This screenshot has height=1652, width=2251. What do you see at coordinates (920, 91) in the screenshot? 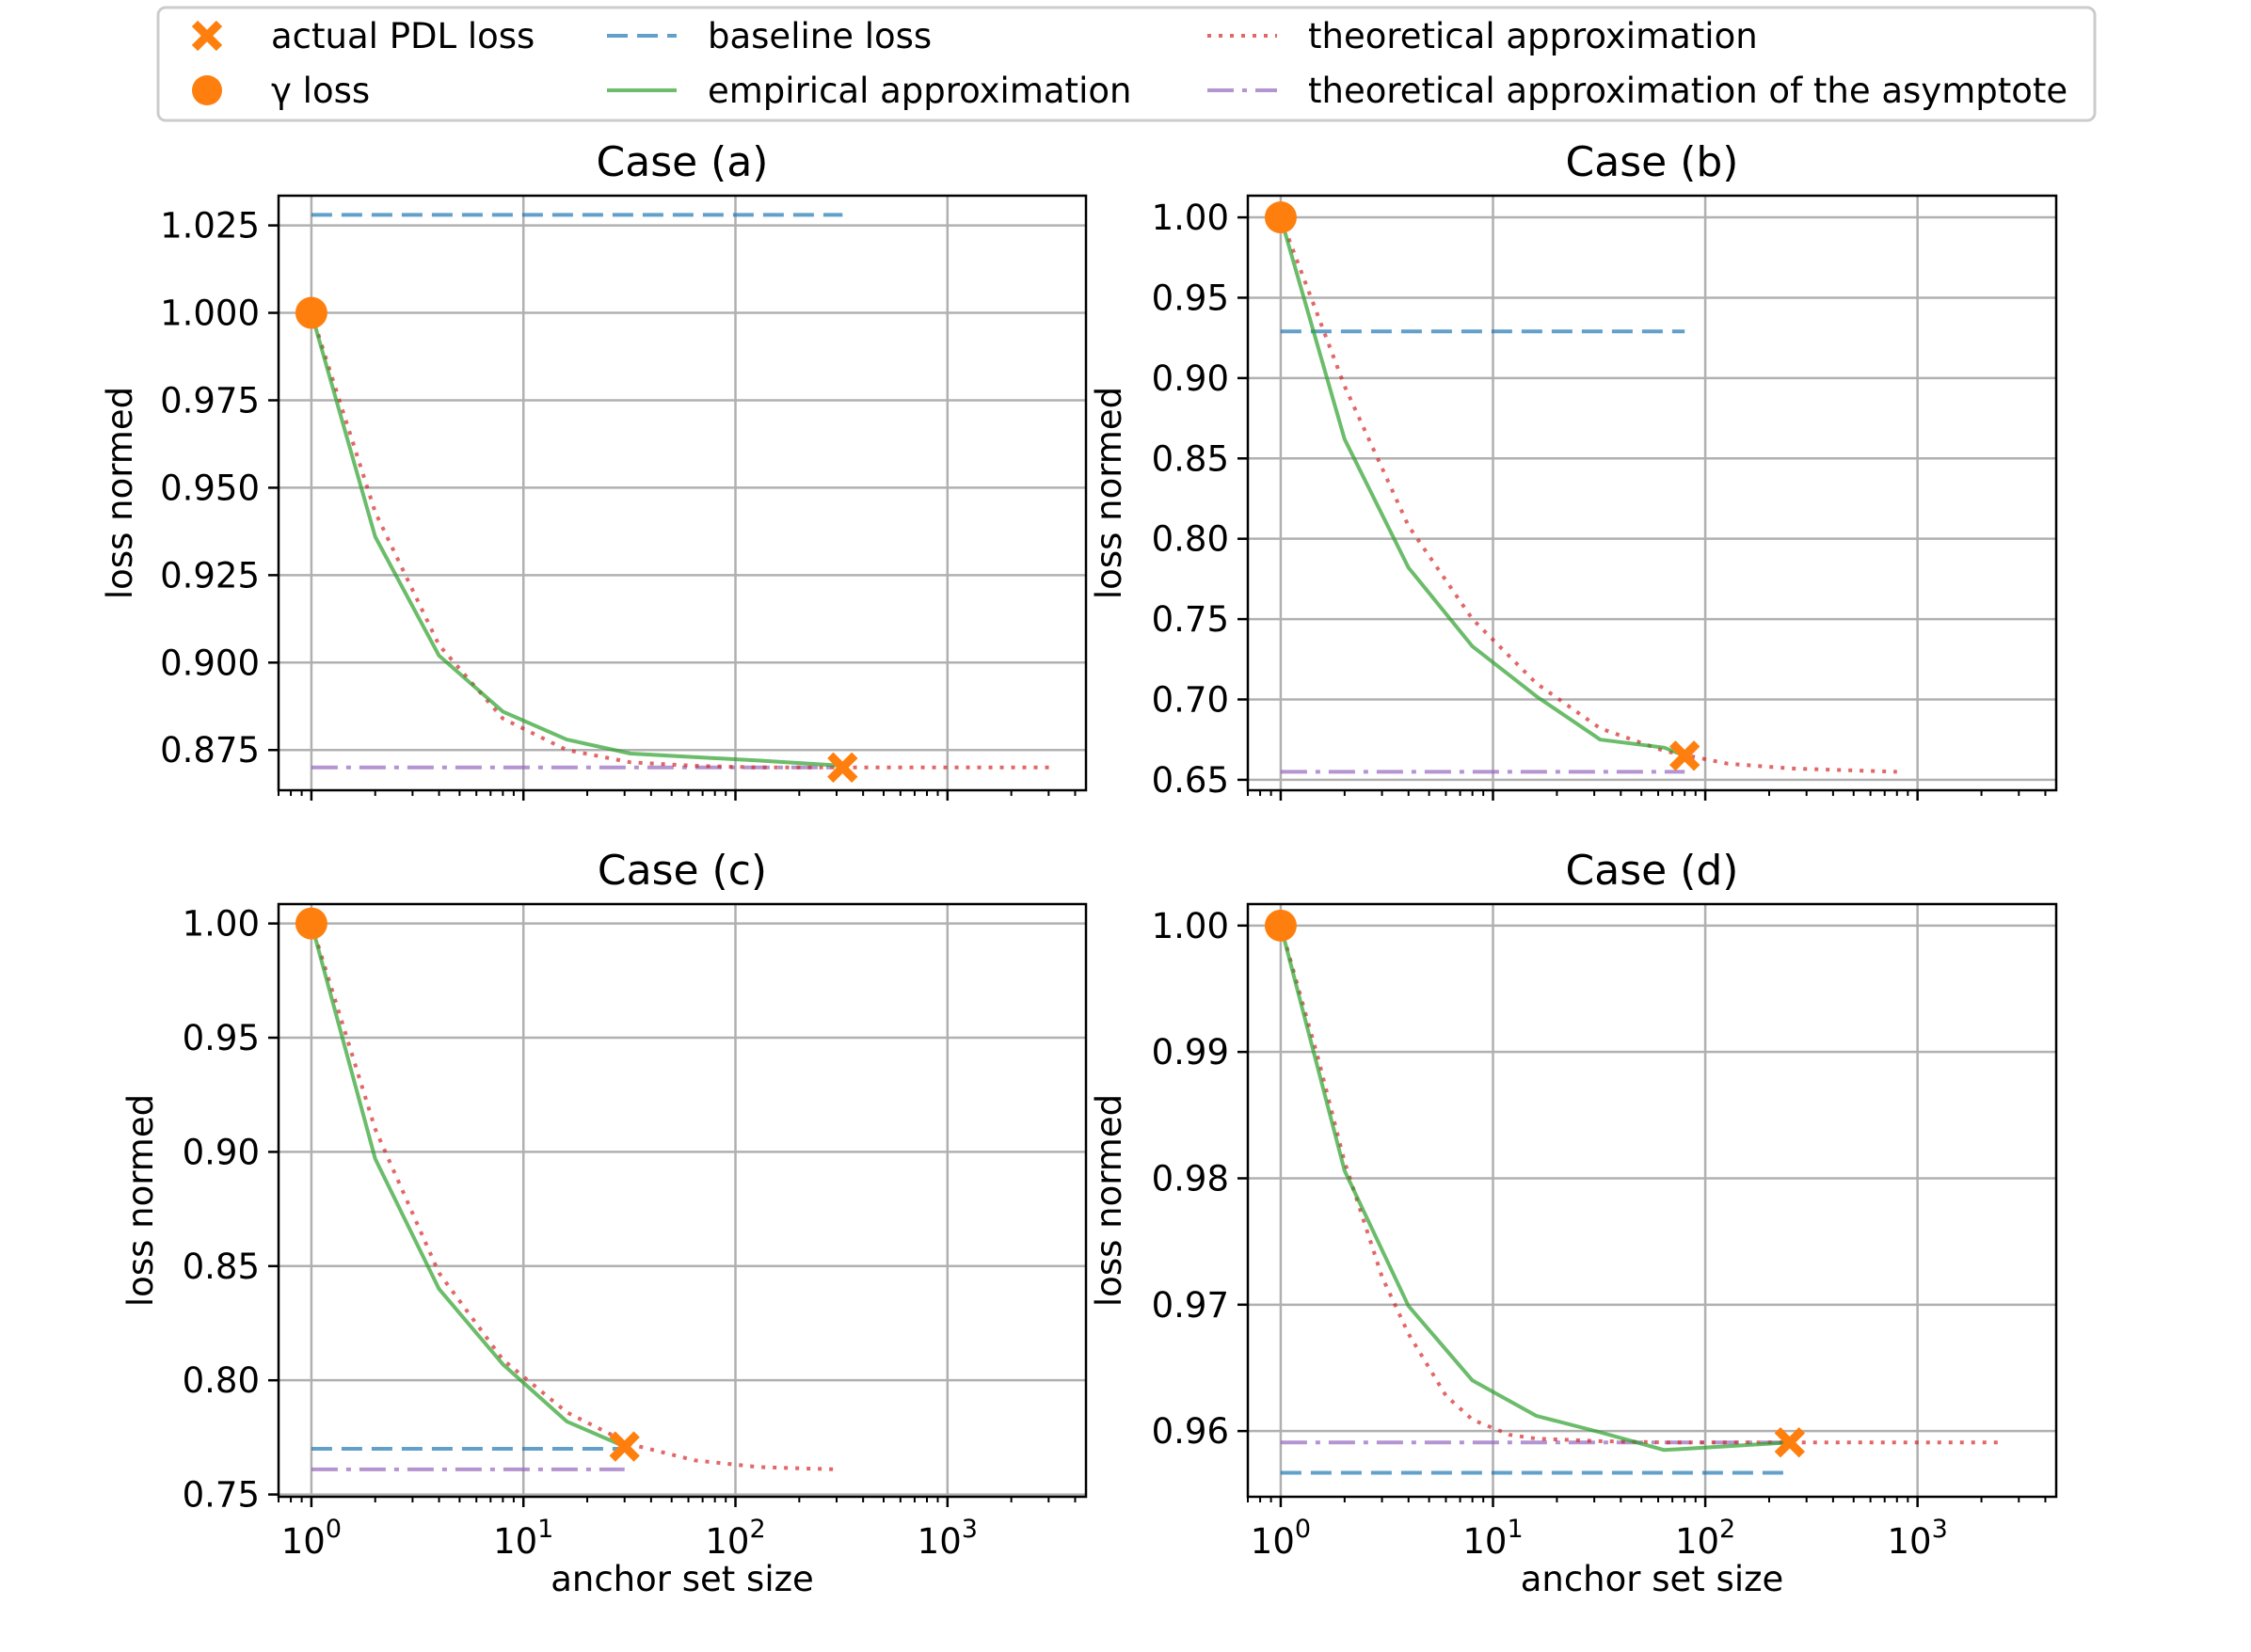
I see `legend-label: empirical approximation` at bounding box center [920, 91].